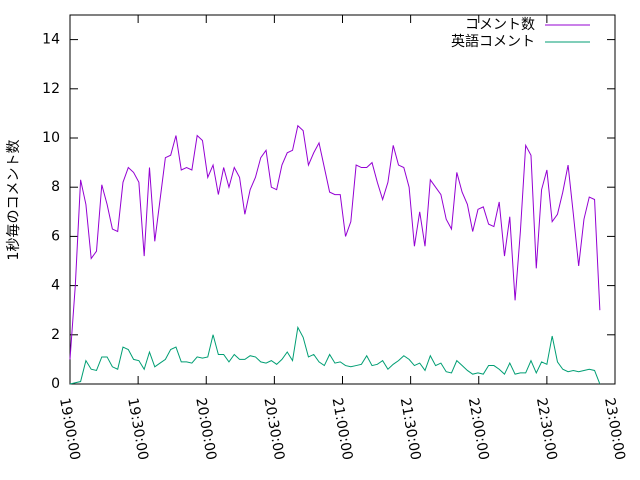  What do you see at coordinates (51, 40) in the screenshot?
I see `y-tick-label: 14` at bounding box center [51, 40].